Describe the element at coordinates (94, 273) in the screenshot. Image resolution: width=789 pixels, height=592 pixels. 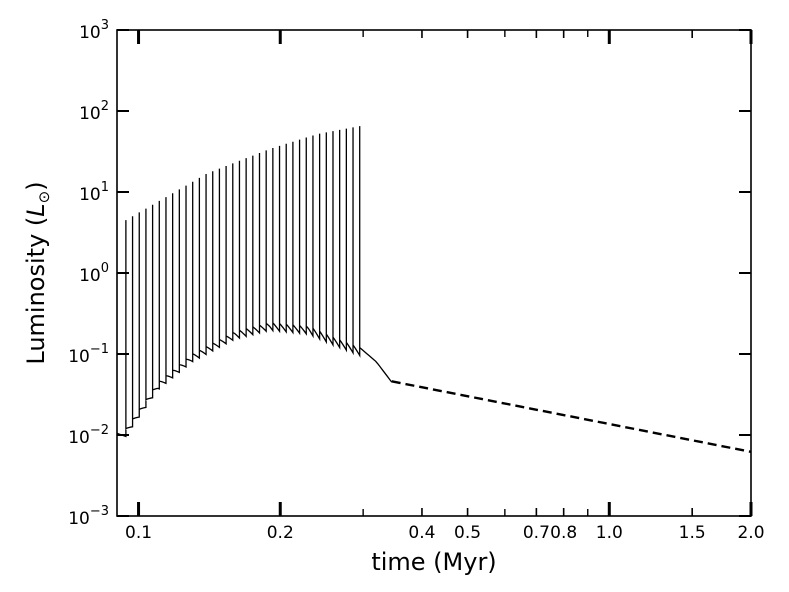
I see `y-tick-label: 10⁰` at that location.